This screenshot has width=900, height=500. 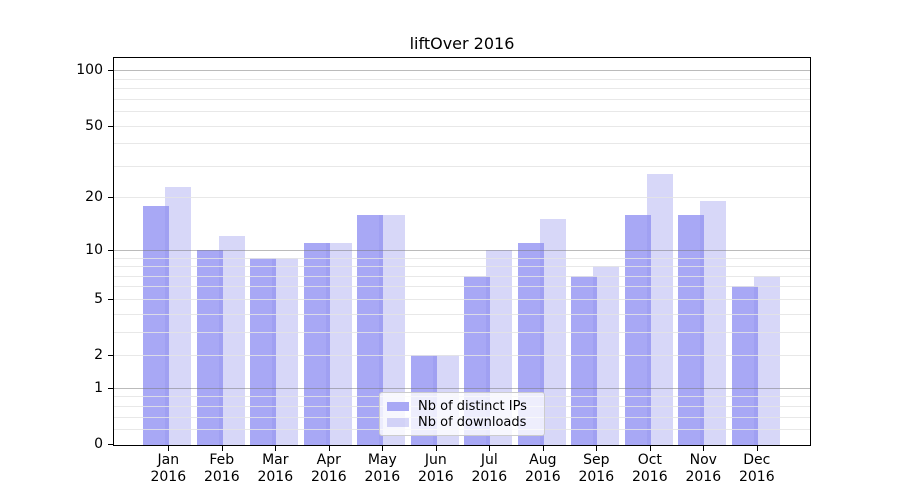 I want to click on y-tick-label: 20, so click(x=94, y=197).